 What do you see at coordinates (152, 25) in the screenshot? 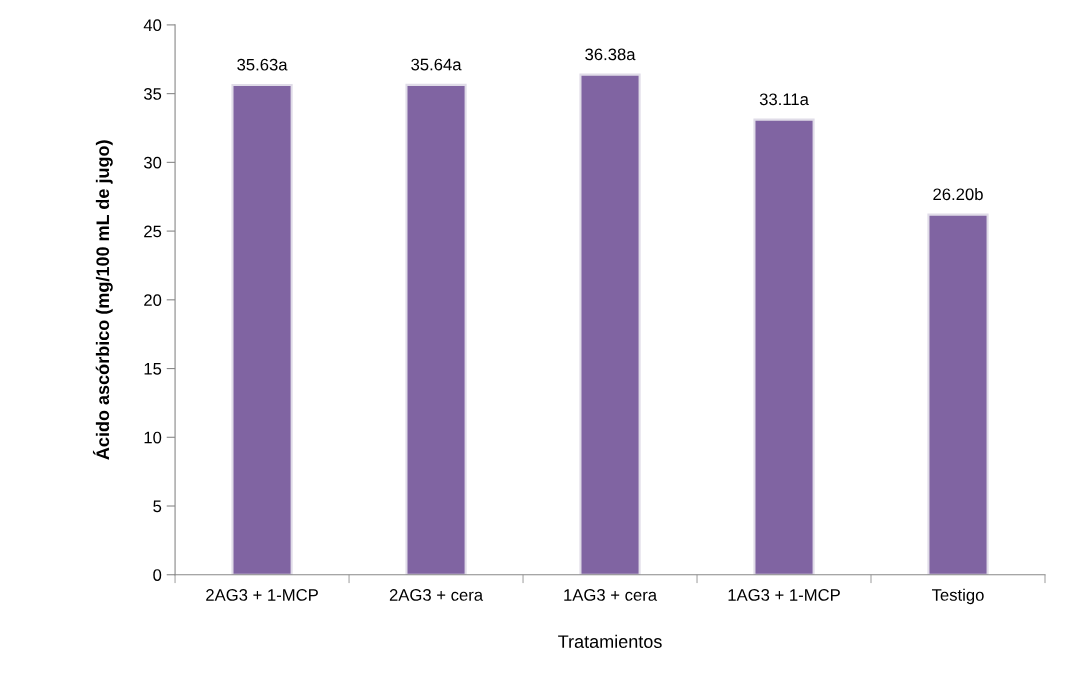
I see `y-tick-label: 40` at bounding box center [152, 25].